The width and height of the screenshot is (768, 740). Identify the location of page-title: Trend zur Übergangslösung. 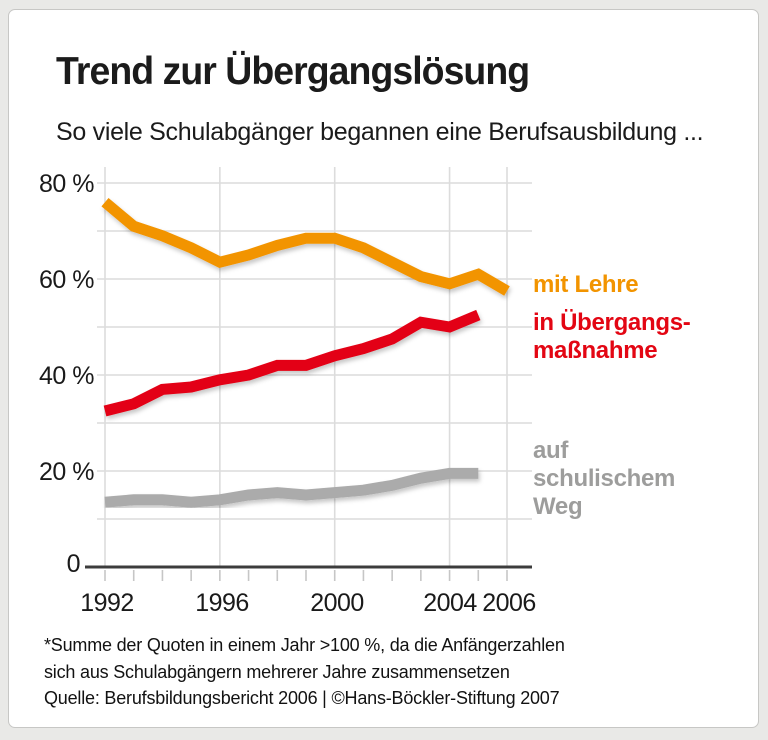
(293, 71).